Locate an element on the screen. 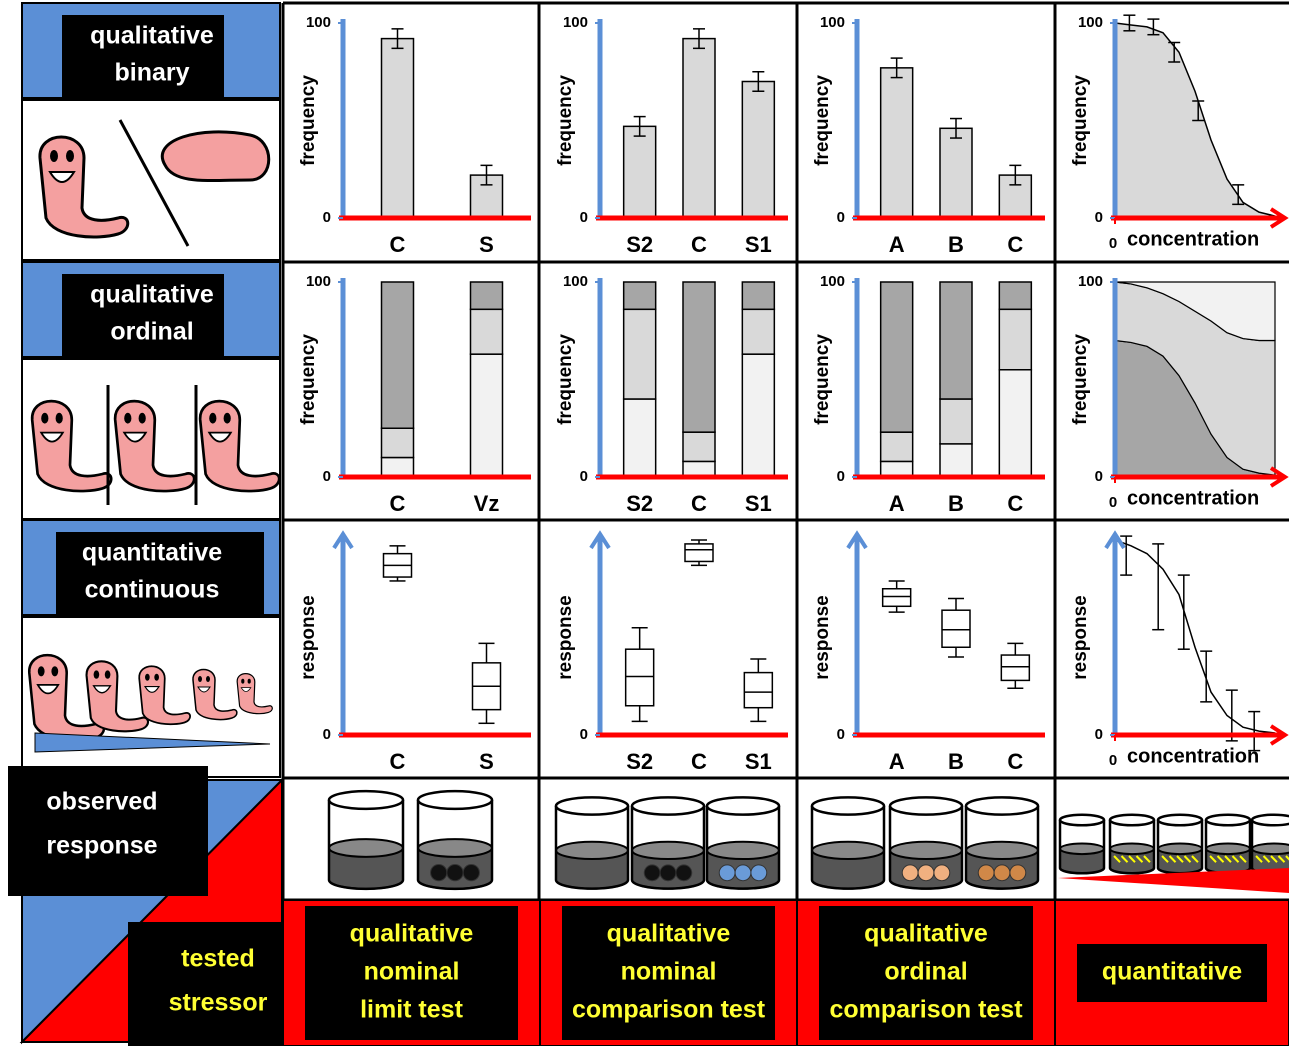 This screenshot has height=1046, width=1289. fit-line is located at coordinates (1195, 119).